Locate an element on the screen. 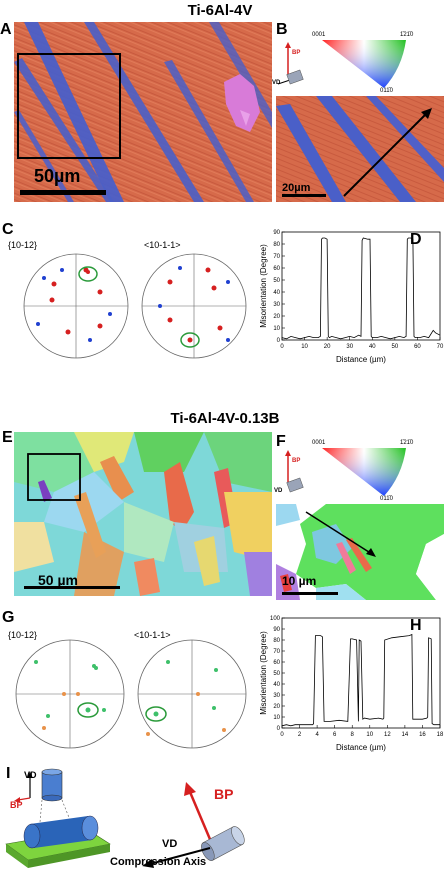 The width and height of the screenshot is (444, 876). label-vd-schematic: VD is located at coordinates (30, 775).